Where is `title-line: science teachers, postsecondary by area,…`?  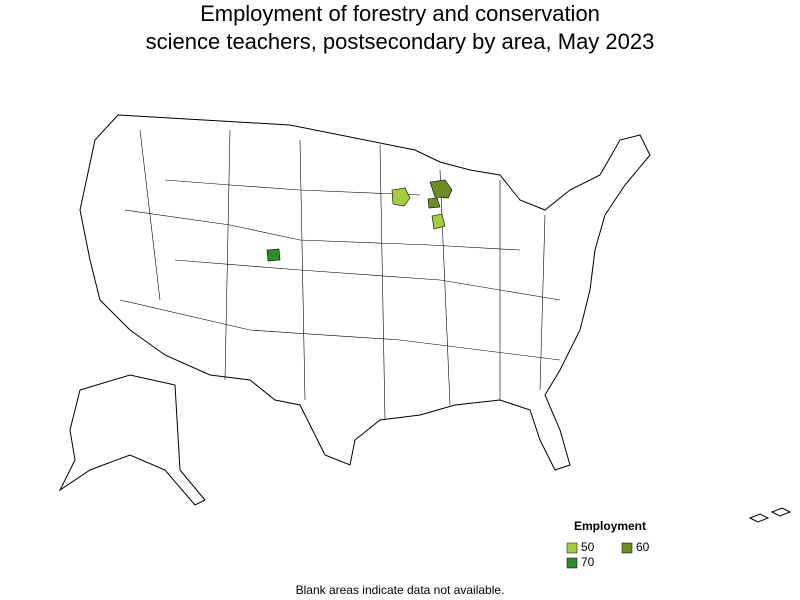 title-line: science teachers, postsecondary by area,… is located at coordinates (400, 41).